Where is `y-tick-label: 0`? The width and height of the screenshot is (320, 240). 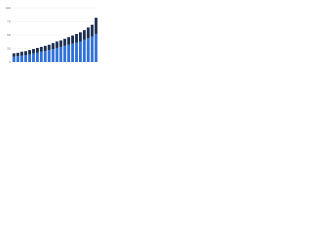
y-tick-label: 0 is located at coordinates (10, 62).